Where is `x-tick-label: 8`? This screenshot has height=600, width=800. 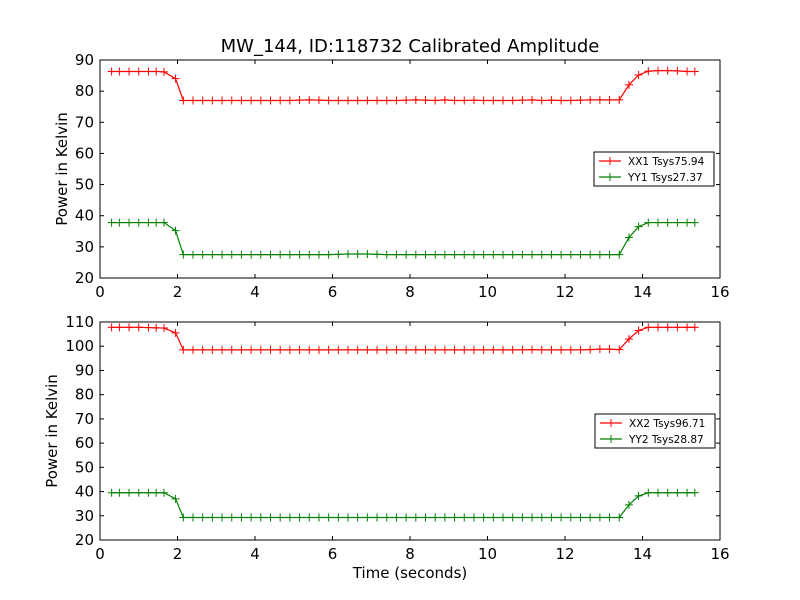
x-tick-label: 8 is located at coordinates (410, 554).